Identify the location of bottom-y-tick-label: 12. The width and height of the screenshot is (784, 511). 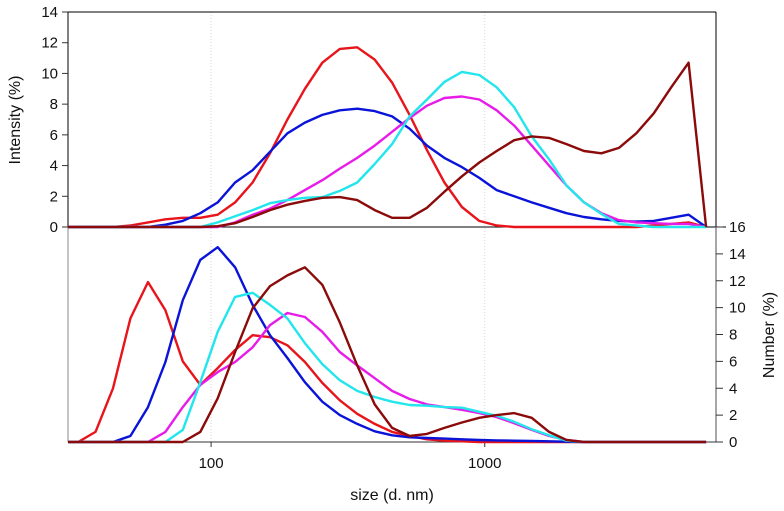
(737, 281).